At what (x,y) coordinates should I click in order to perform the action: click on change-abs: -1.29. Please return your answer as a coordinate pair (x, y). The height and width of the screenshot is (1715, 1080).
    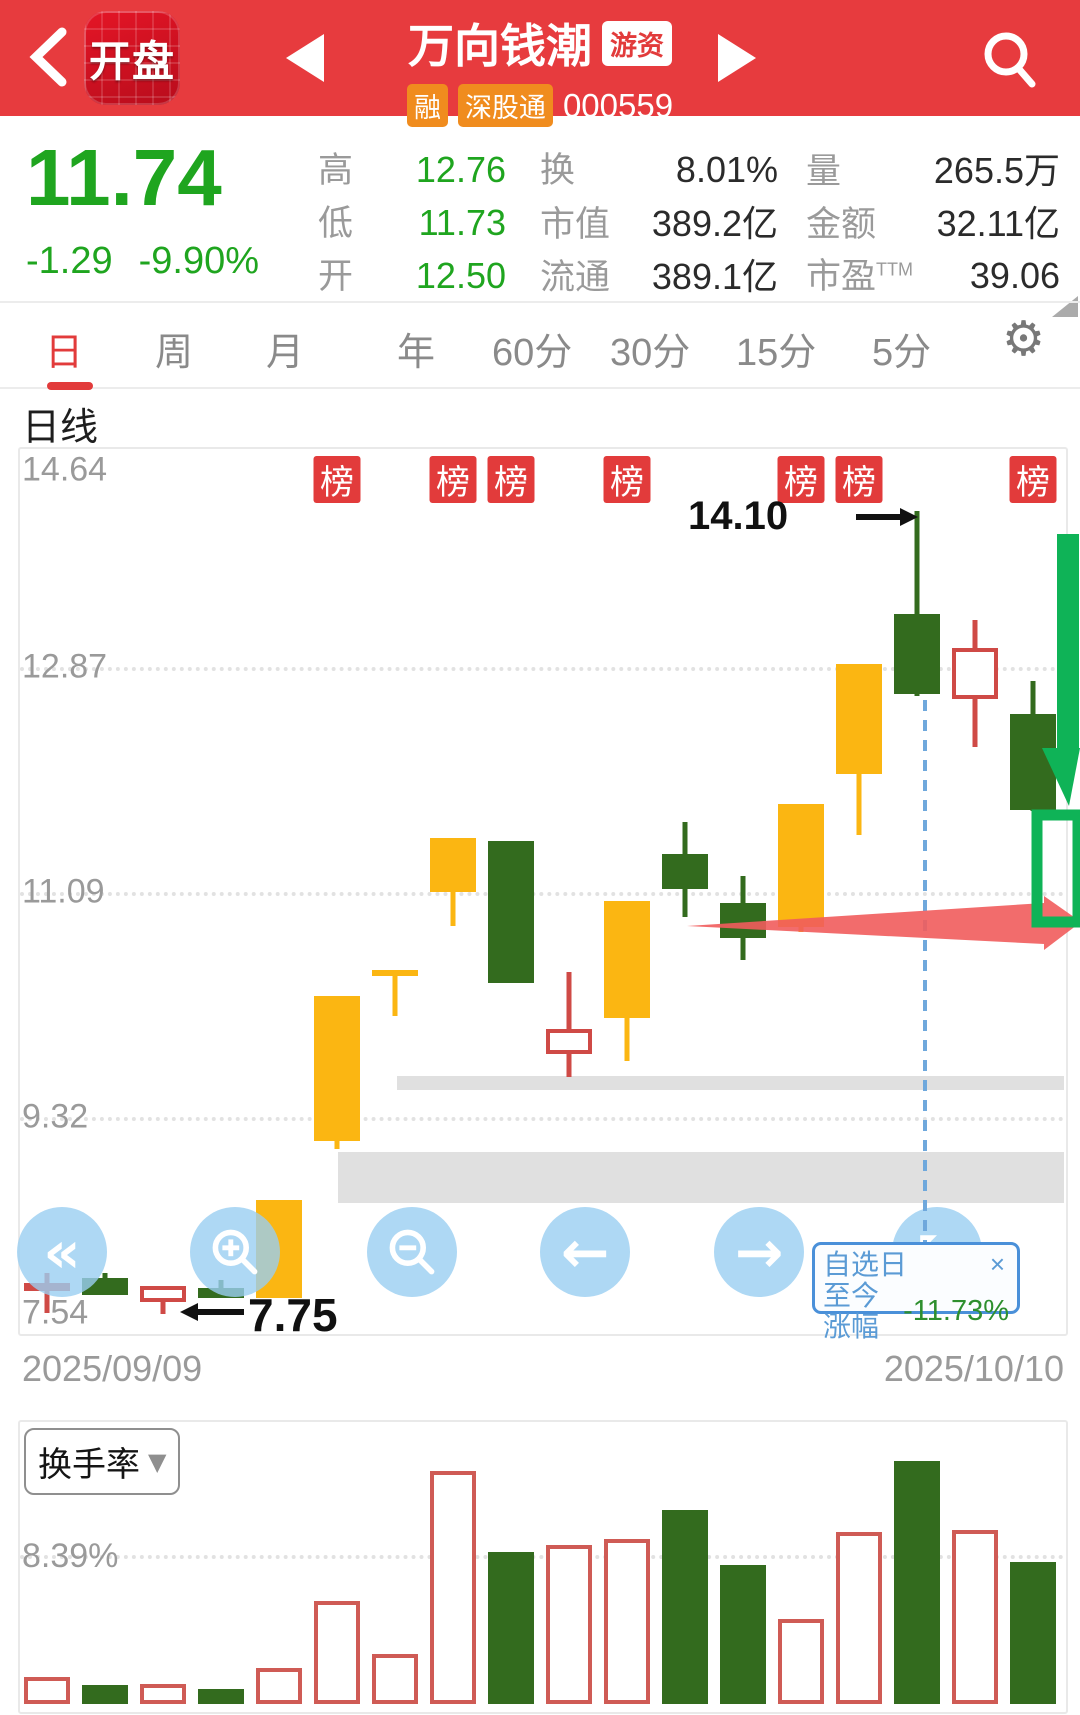
    Looking at the image, I should click on (69, 261).